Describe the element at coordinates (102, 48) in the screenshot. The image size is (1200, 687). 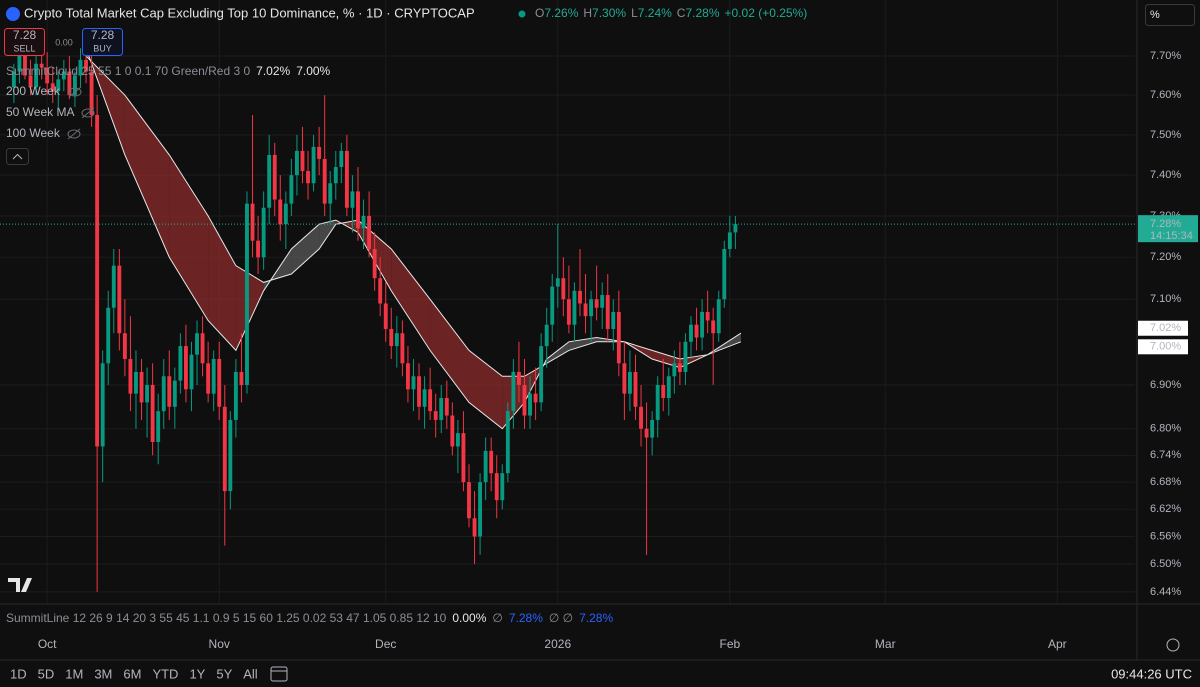
I see `buy-label: BUY` at that location.